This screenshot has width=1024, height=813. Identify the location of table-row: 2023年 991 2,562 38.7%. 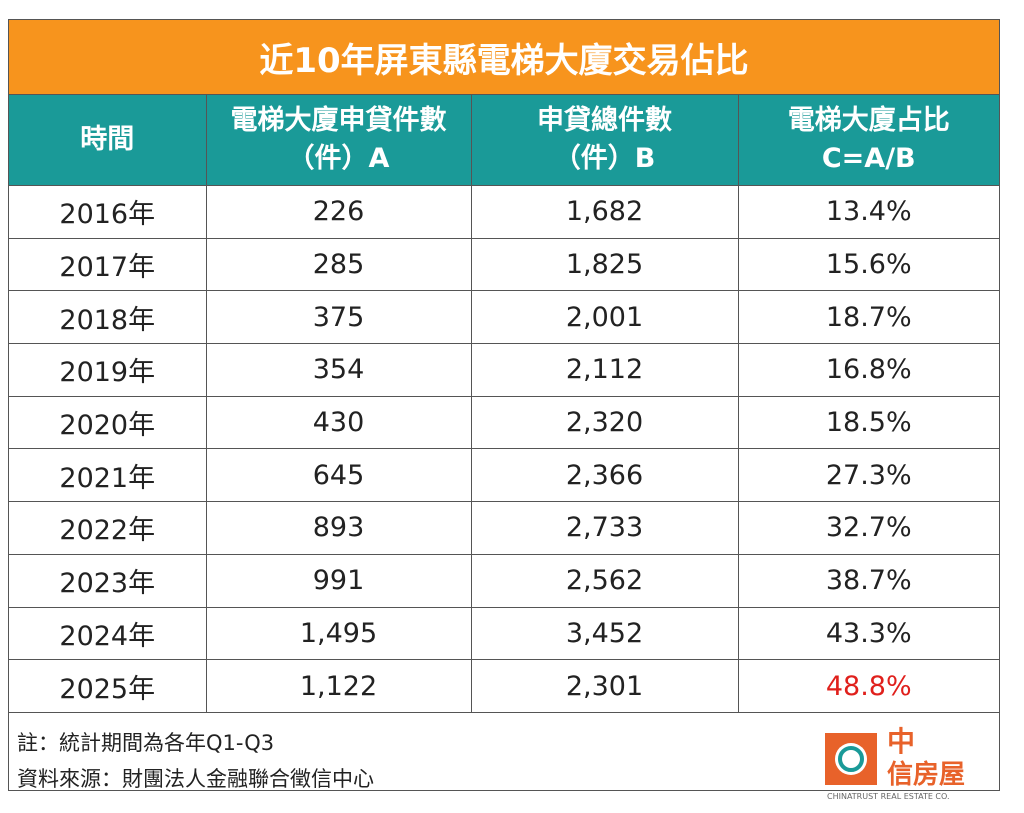
(504, 580).